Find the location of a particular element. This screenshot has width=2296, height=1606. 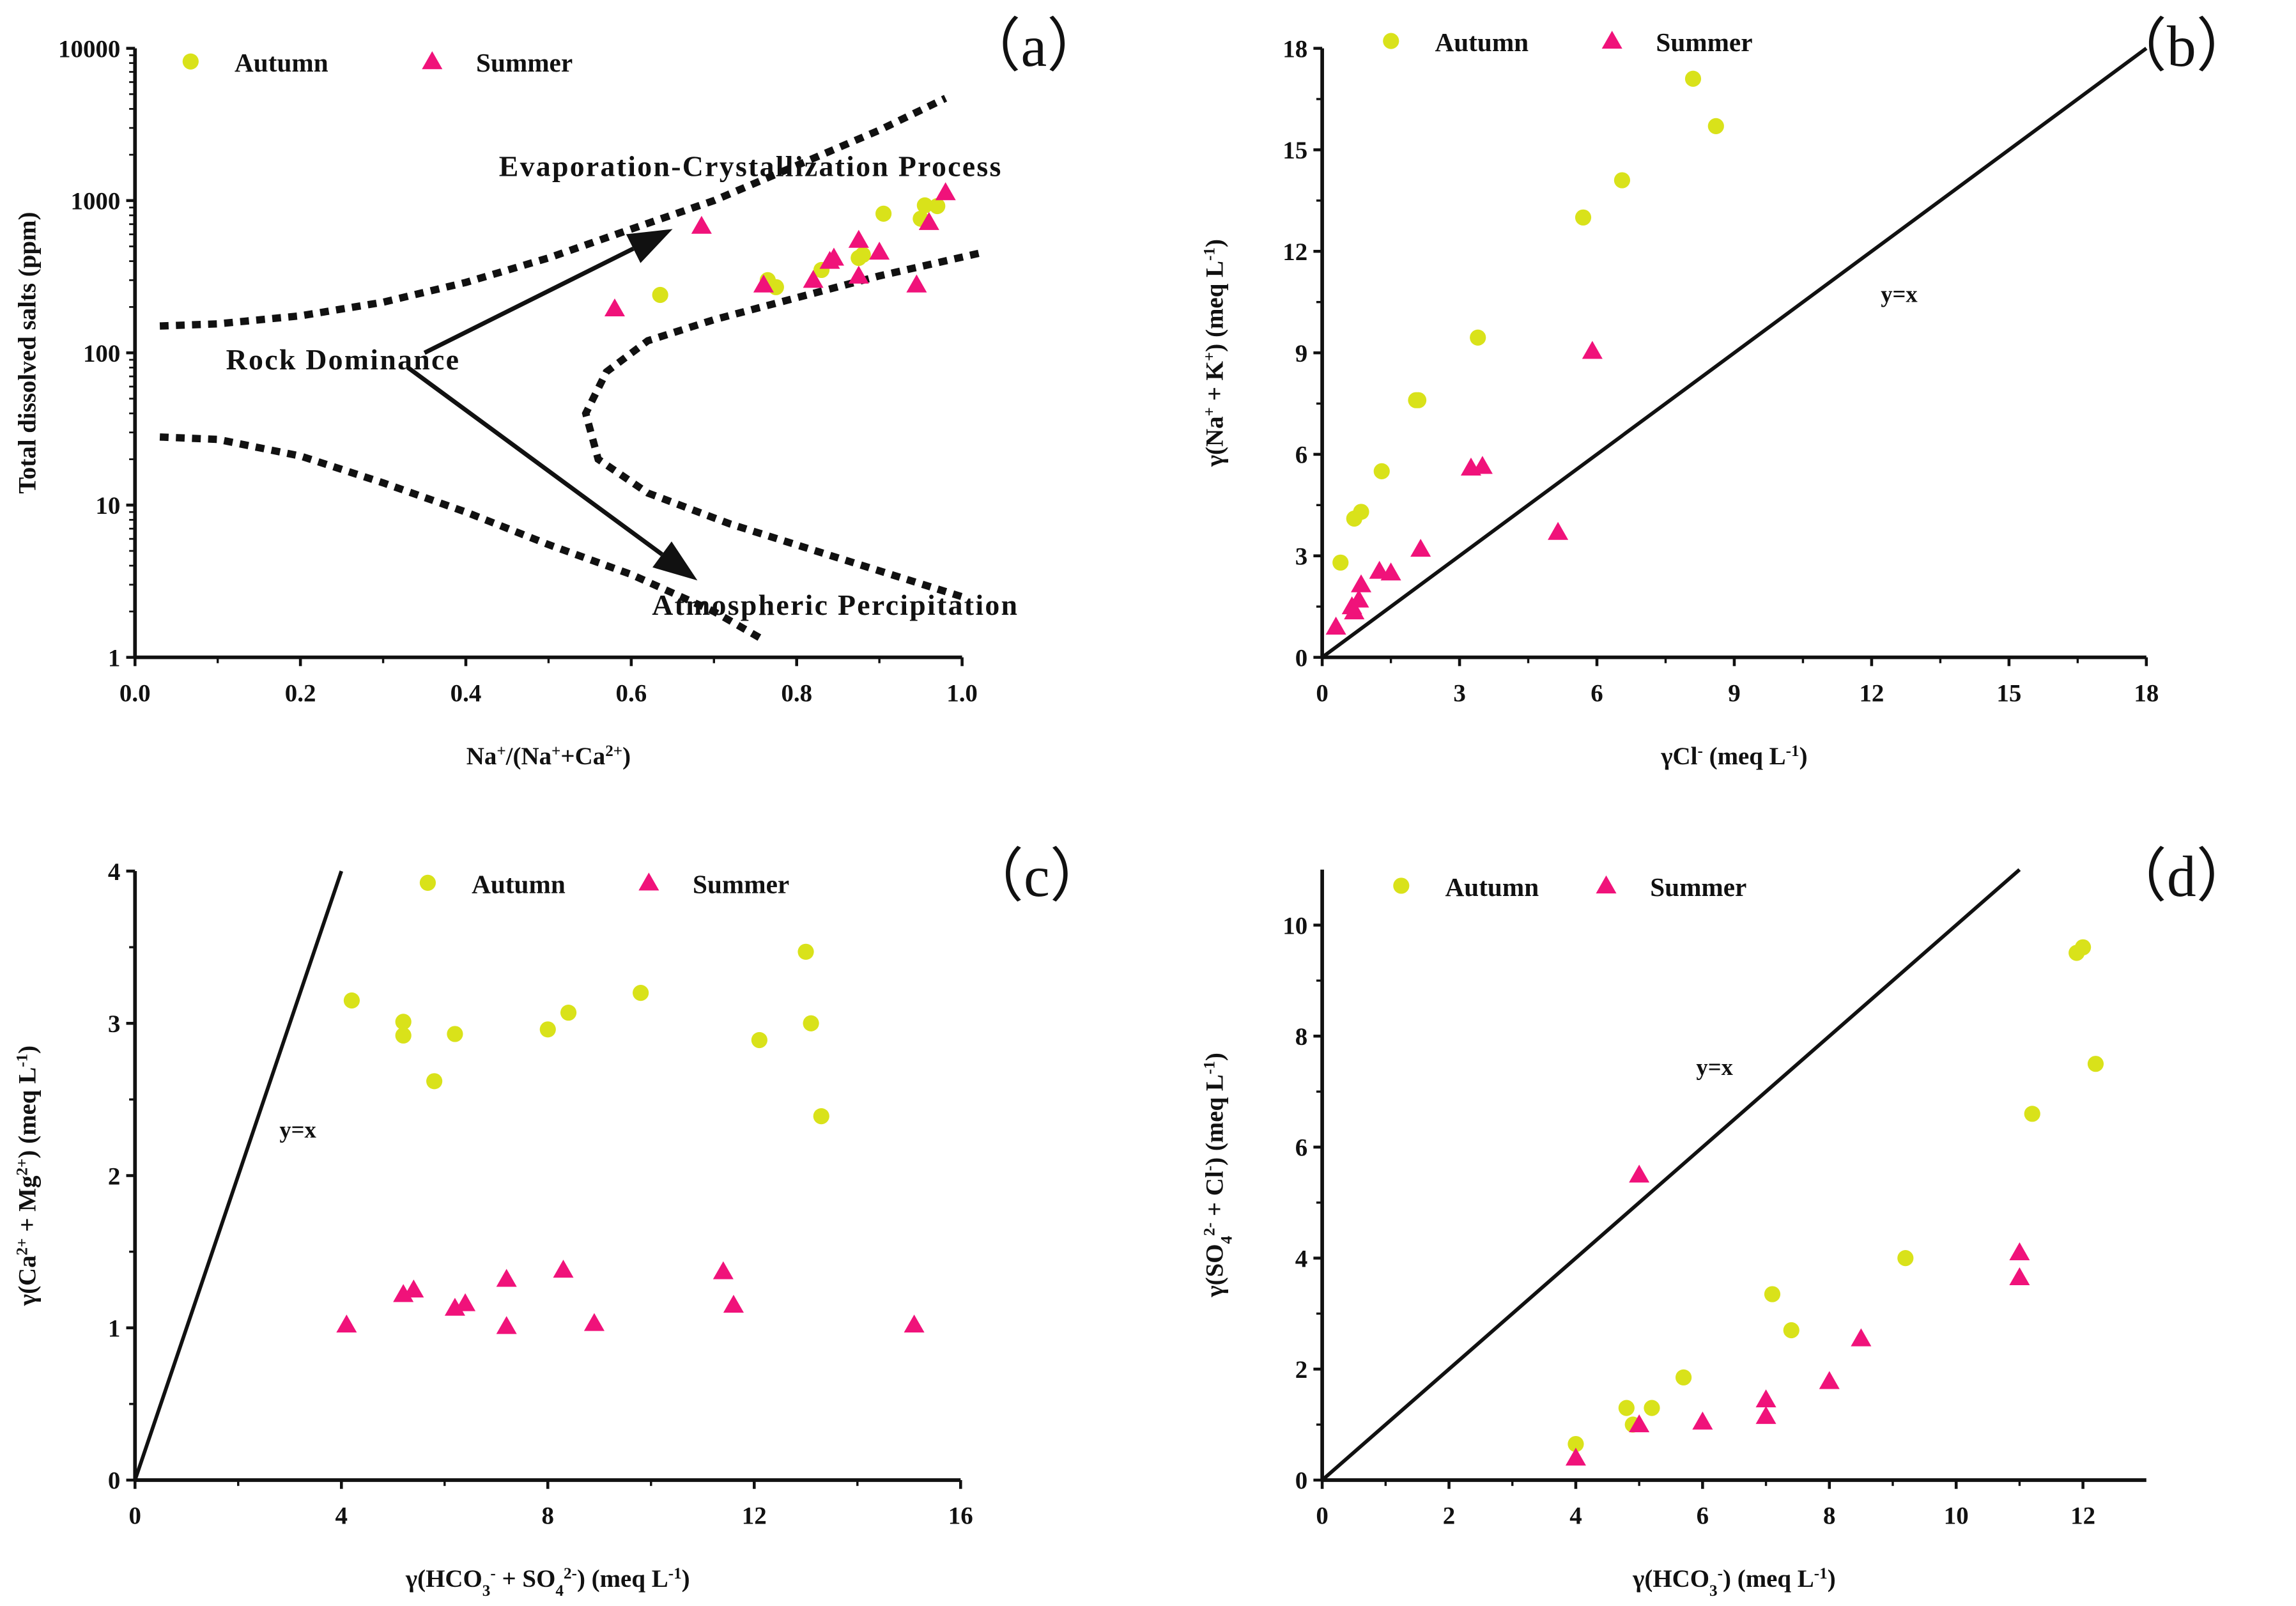

y-axis-label: γ(SO42- + Cl-) (meq L-1) is located at coordinates (1218, 1175).